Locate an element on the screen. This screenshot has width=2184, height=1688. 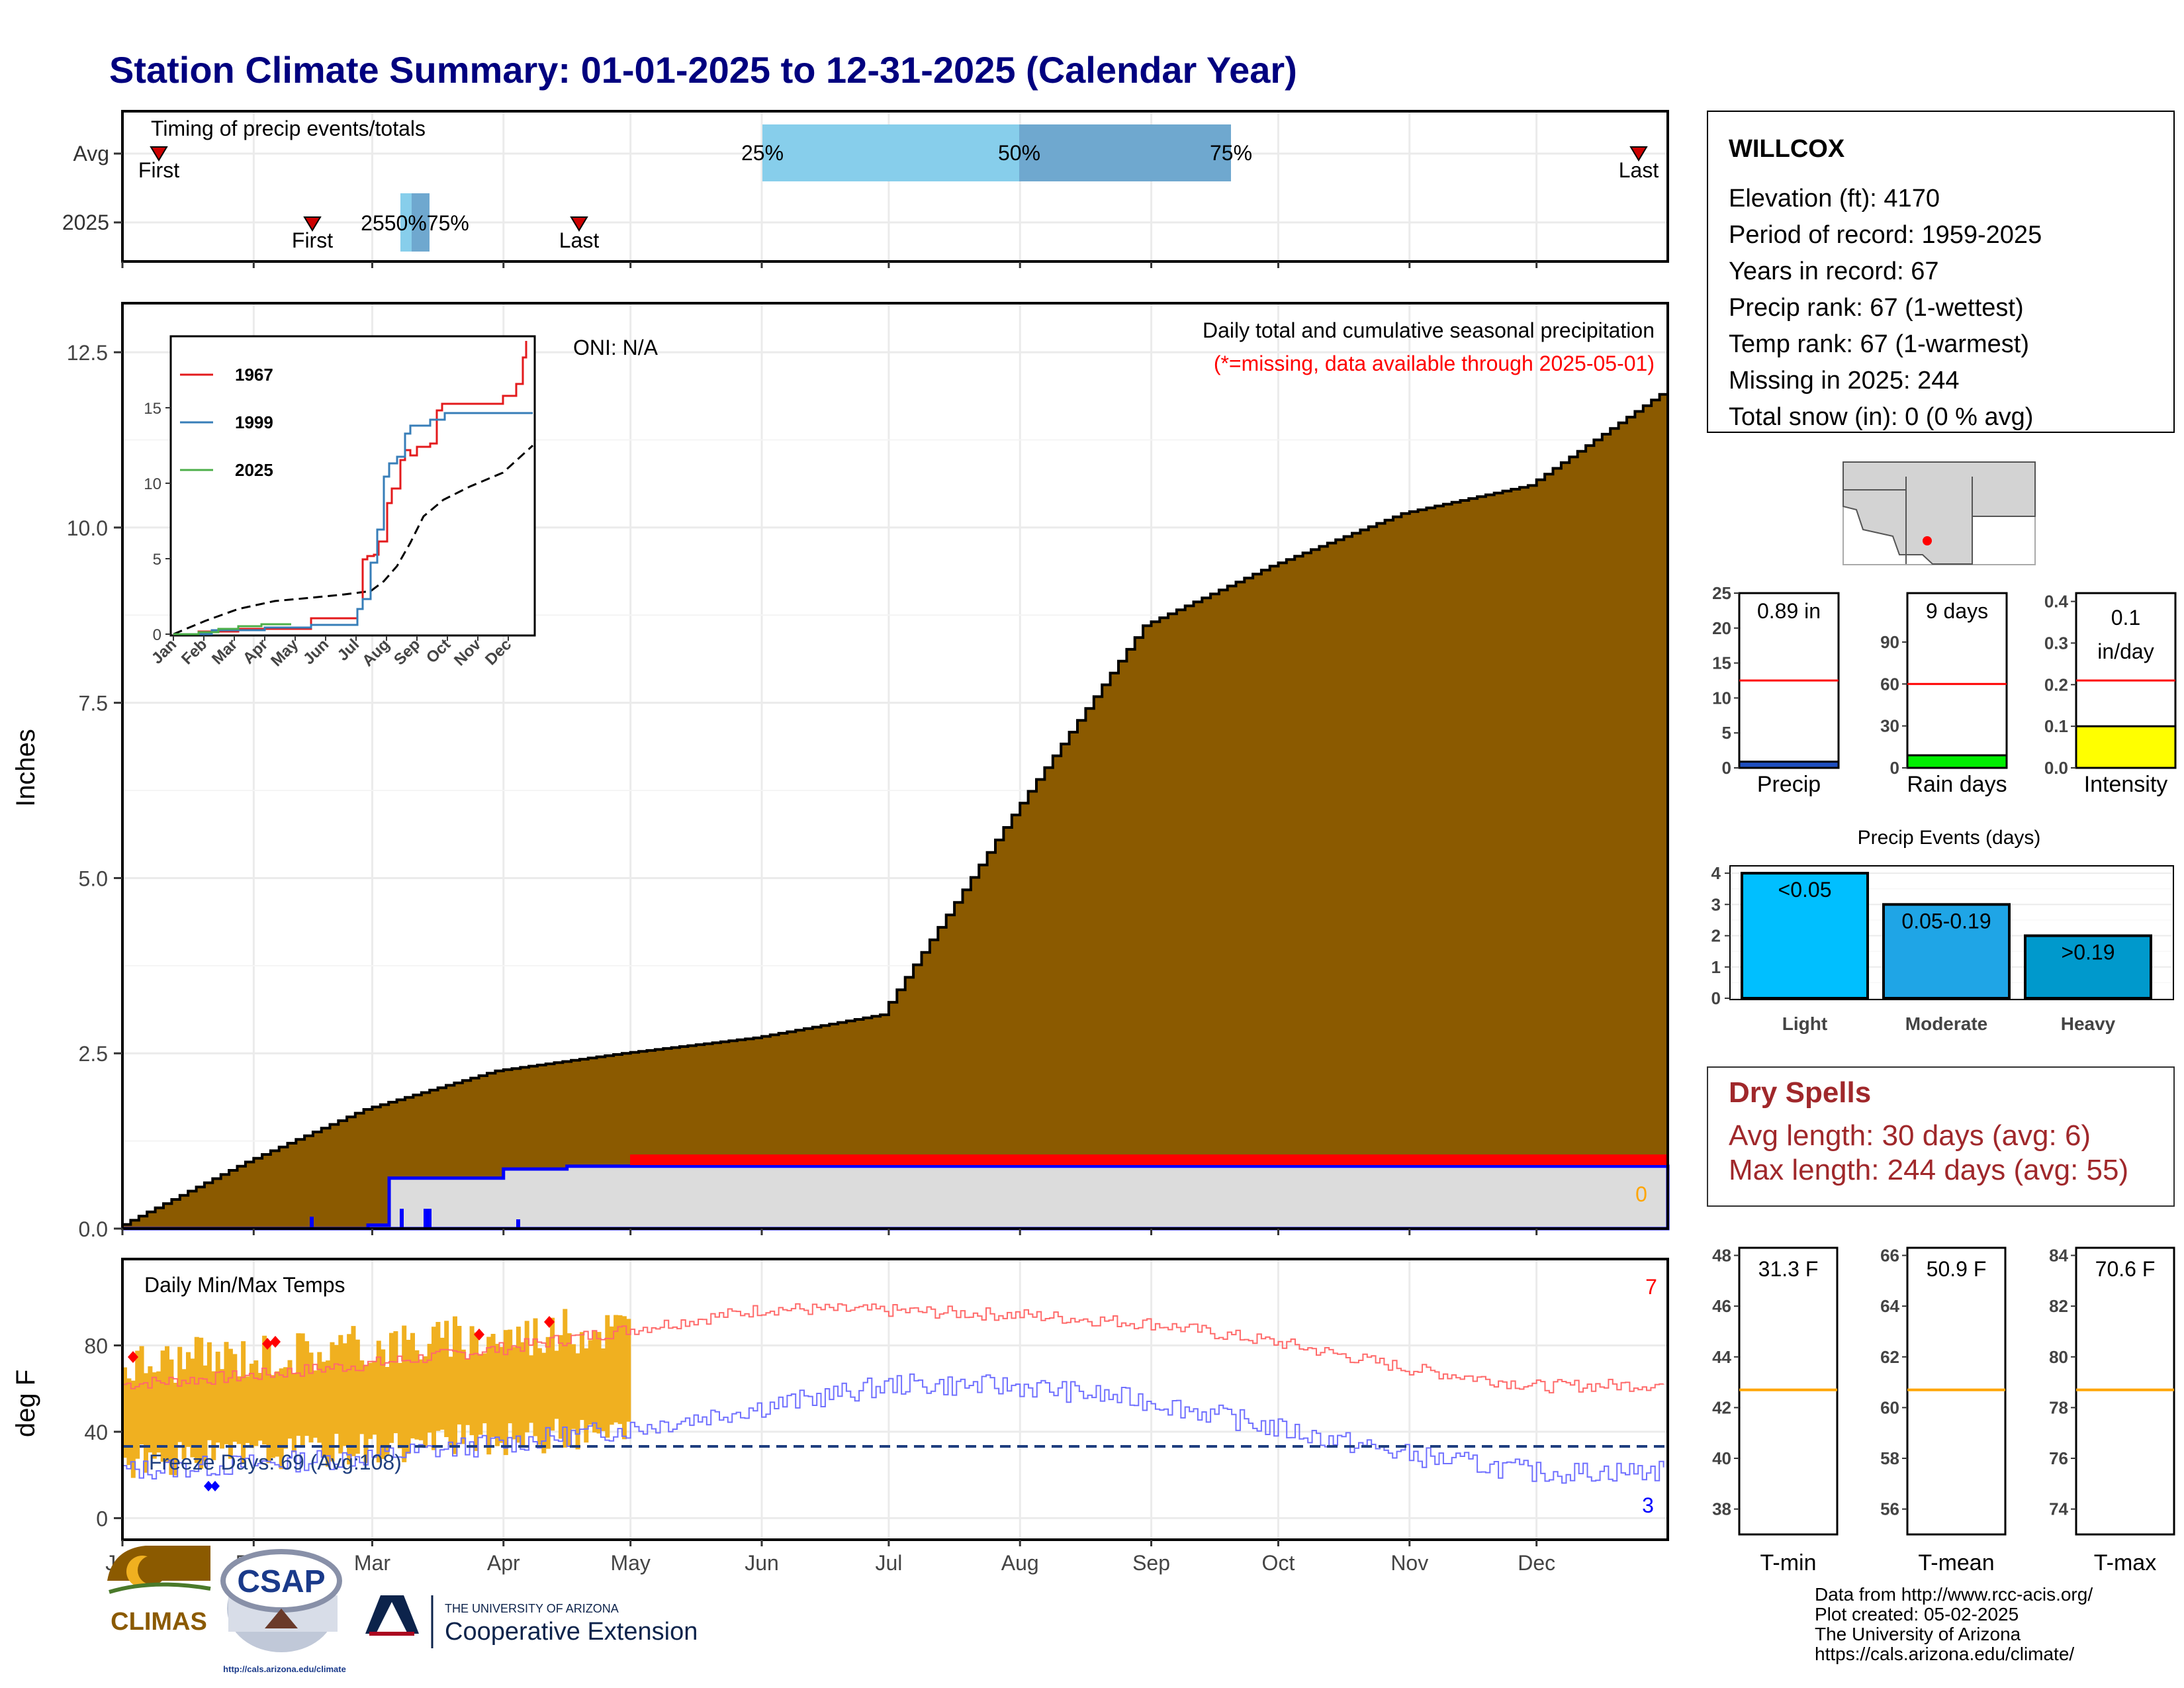
summary-bar-ytick-label: 30 is located at coordinates (1889, 726).